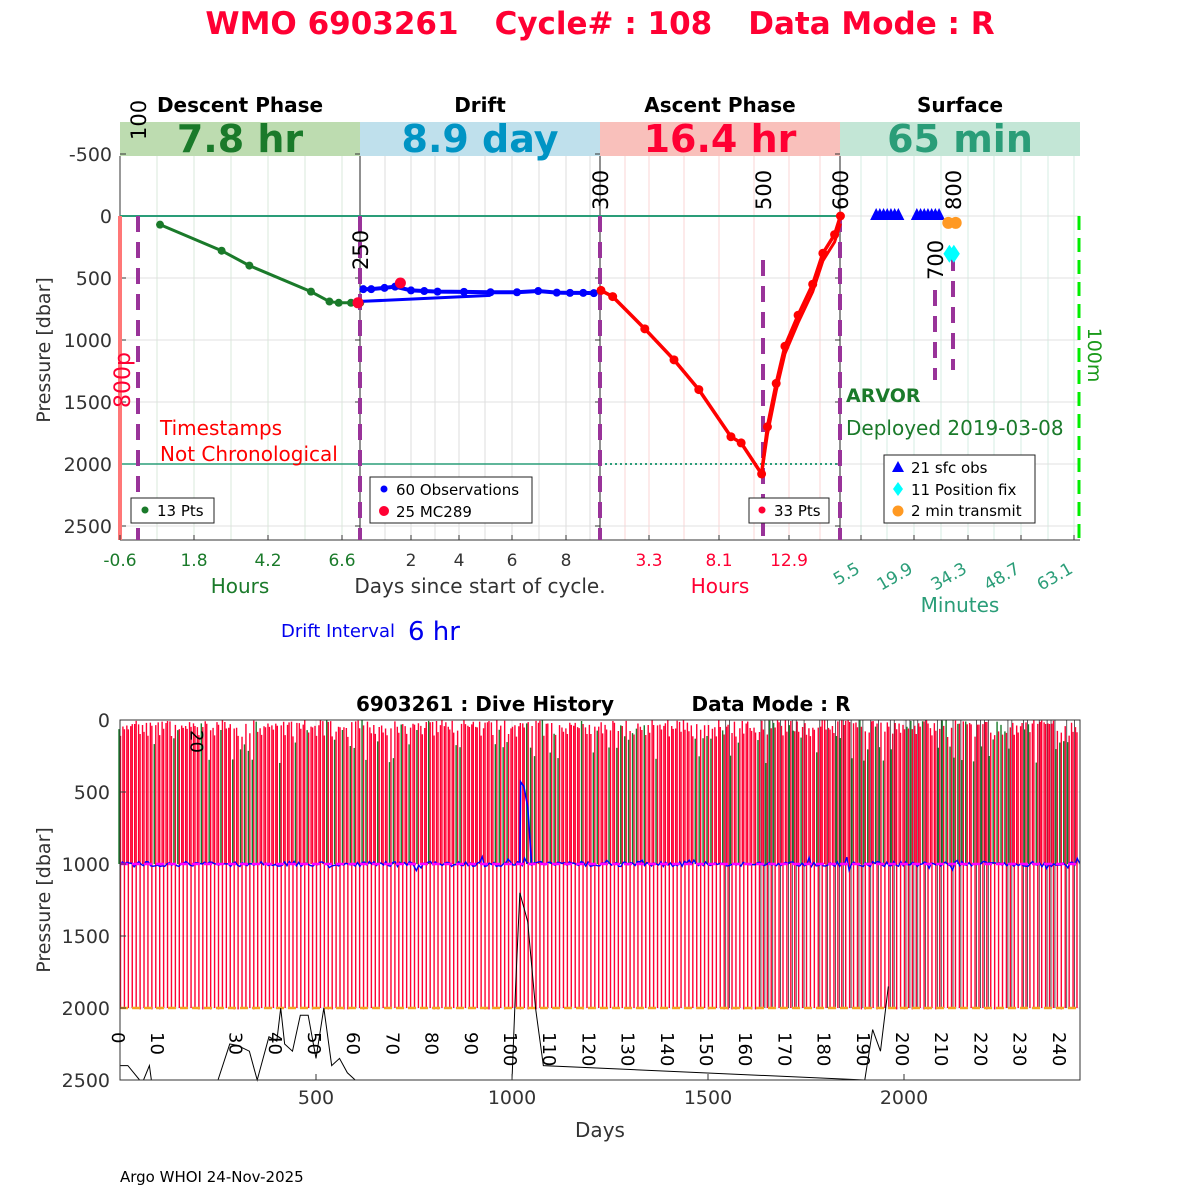 Image resolution: width=1200 pixels, height=1200 pixels. Describe the element at coordinates (789, 561) in the screenshot. I see `x-tick-label: 12.9` at that location.